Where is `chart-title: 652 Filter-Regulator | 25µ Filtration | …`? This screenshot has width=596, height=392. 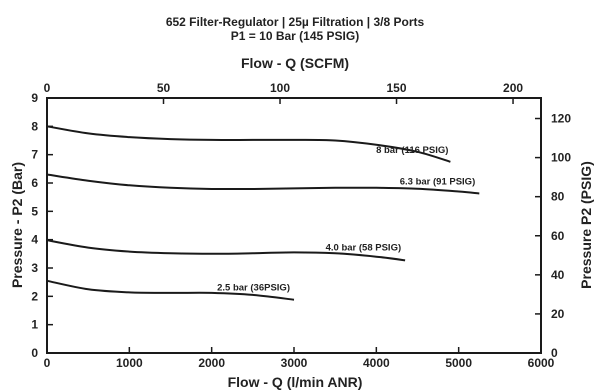 chart-title: 652 Filter-Regulator | 25µ Filtration | … is located at coordinates (295, 22).